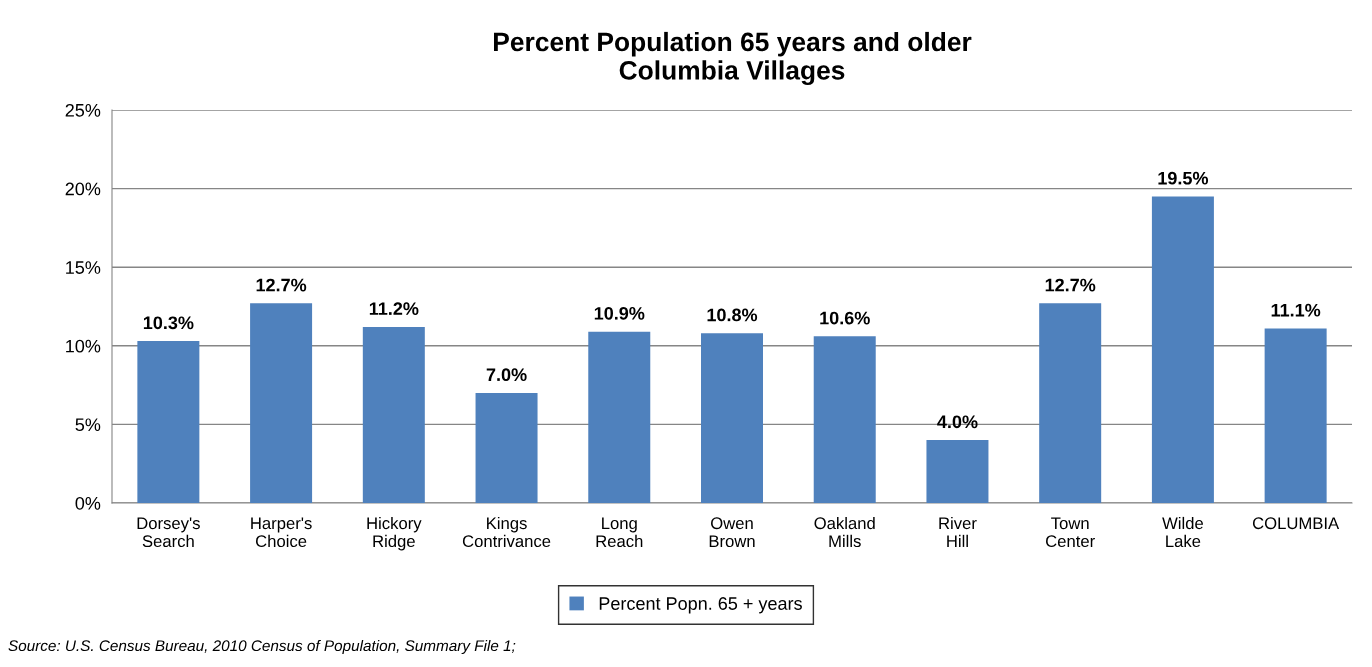  What do you see at coordinates (732, 532) in the screenshot?
I see `x-tick-label: Owen Brown` at bounding box center [732, 532].